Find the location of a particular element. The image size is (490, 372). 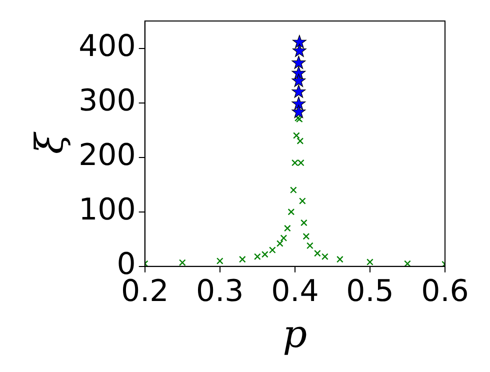

y-tick-label: 100 is located at coordinates (107, 210).